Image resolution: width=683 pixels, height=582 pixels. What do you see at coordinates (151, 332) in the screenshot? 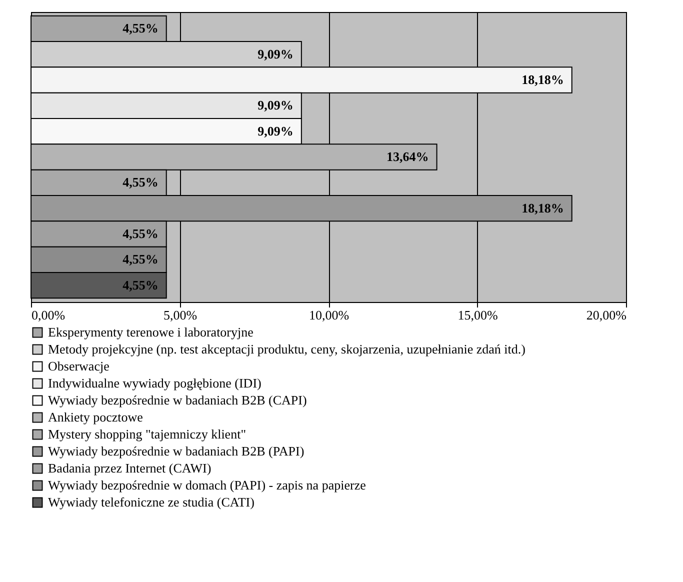
I see `legend-label: Eksperymenty terenowe i laboratoryjne` at bounding box center [151, 332].